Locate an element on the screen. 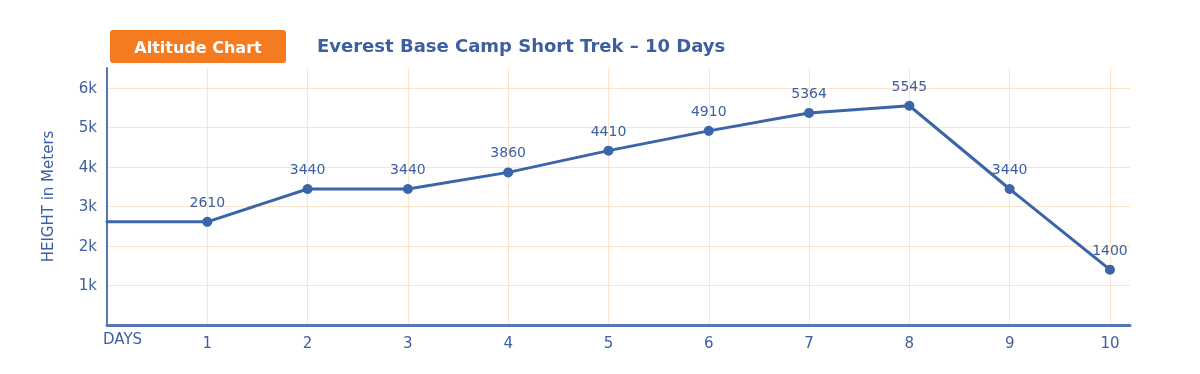 The width and height of the screenshot is (1200, 374). x-tick-label: 9 is located at coordinates (1009, 342).